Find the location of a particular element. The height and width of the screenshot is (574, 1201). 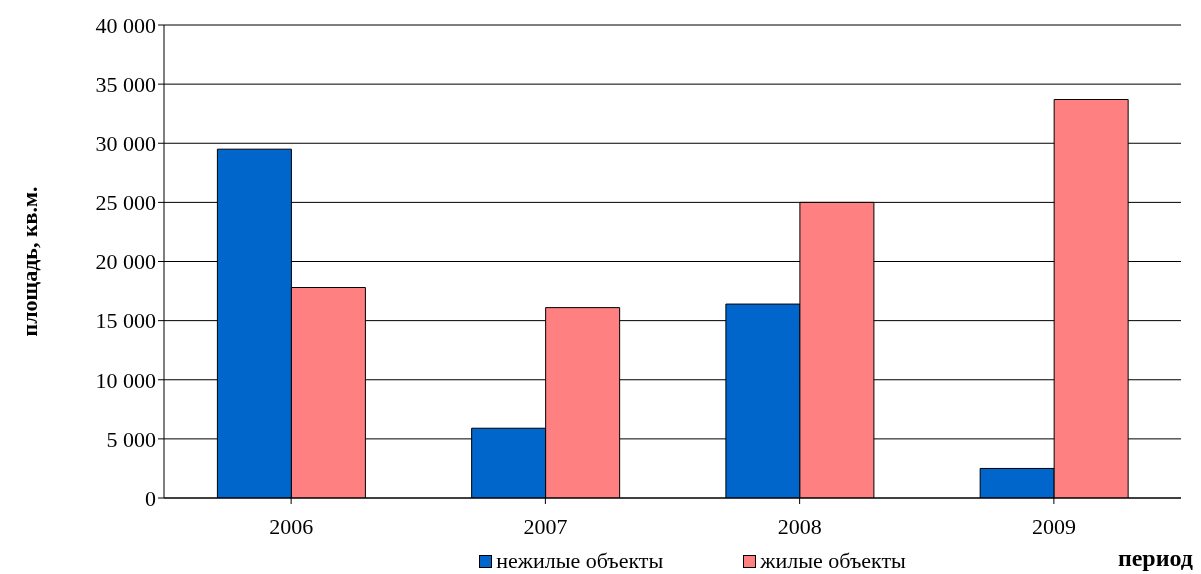

y-tick-label: 25 000 is located at coordinates (125, 203).